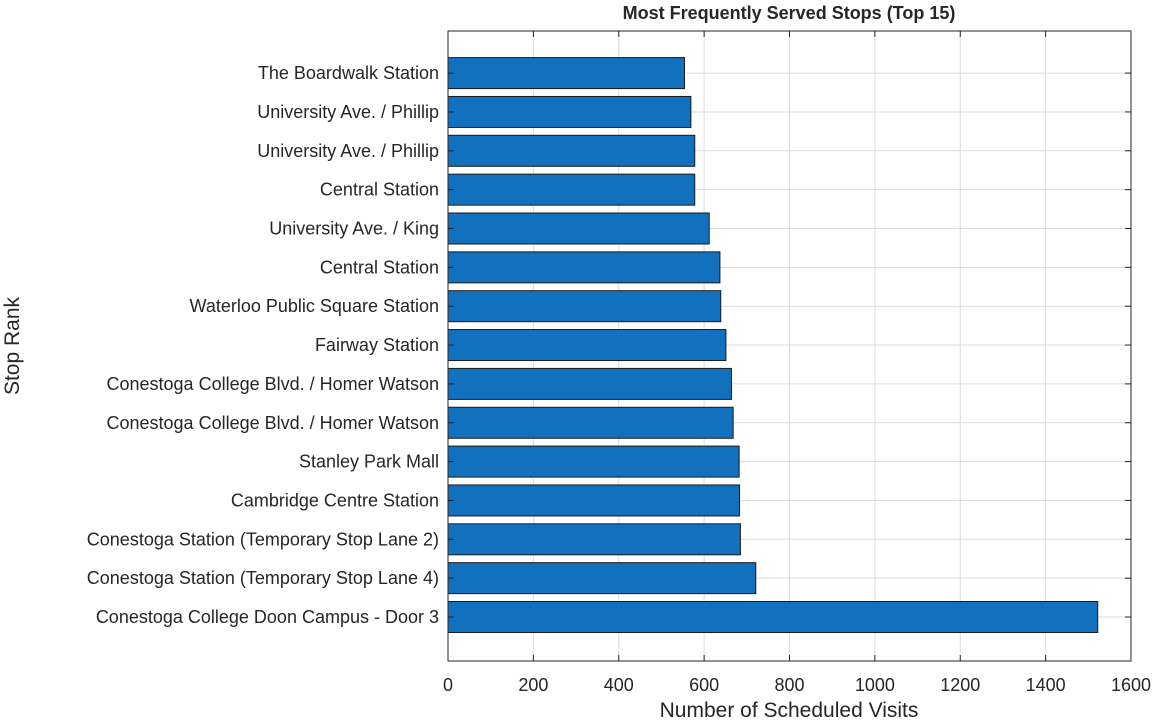 This screenshot has width=1156, height=720. I want to click on x-tick-label: 800, so click(789, 685).